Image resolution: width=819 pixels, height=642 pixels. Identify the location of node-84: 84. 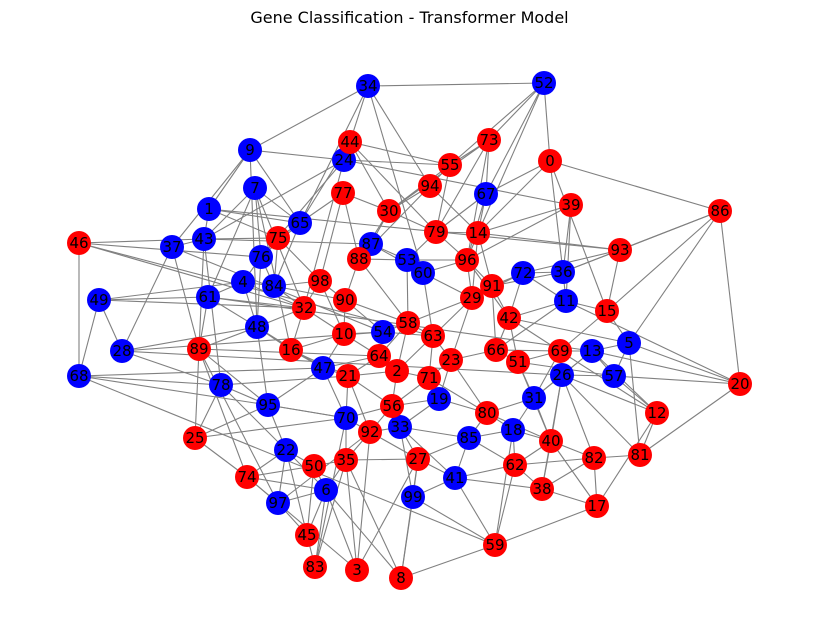
(274, 286).